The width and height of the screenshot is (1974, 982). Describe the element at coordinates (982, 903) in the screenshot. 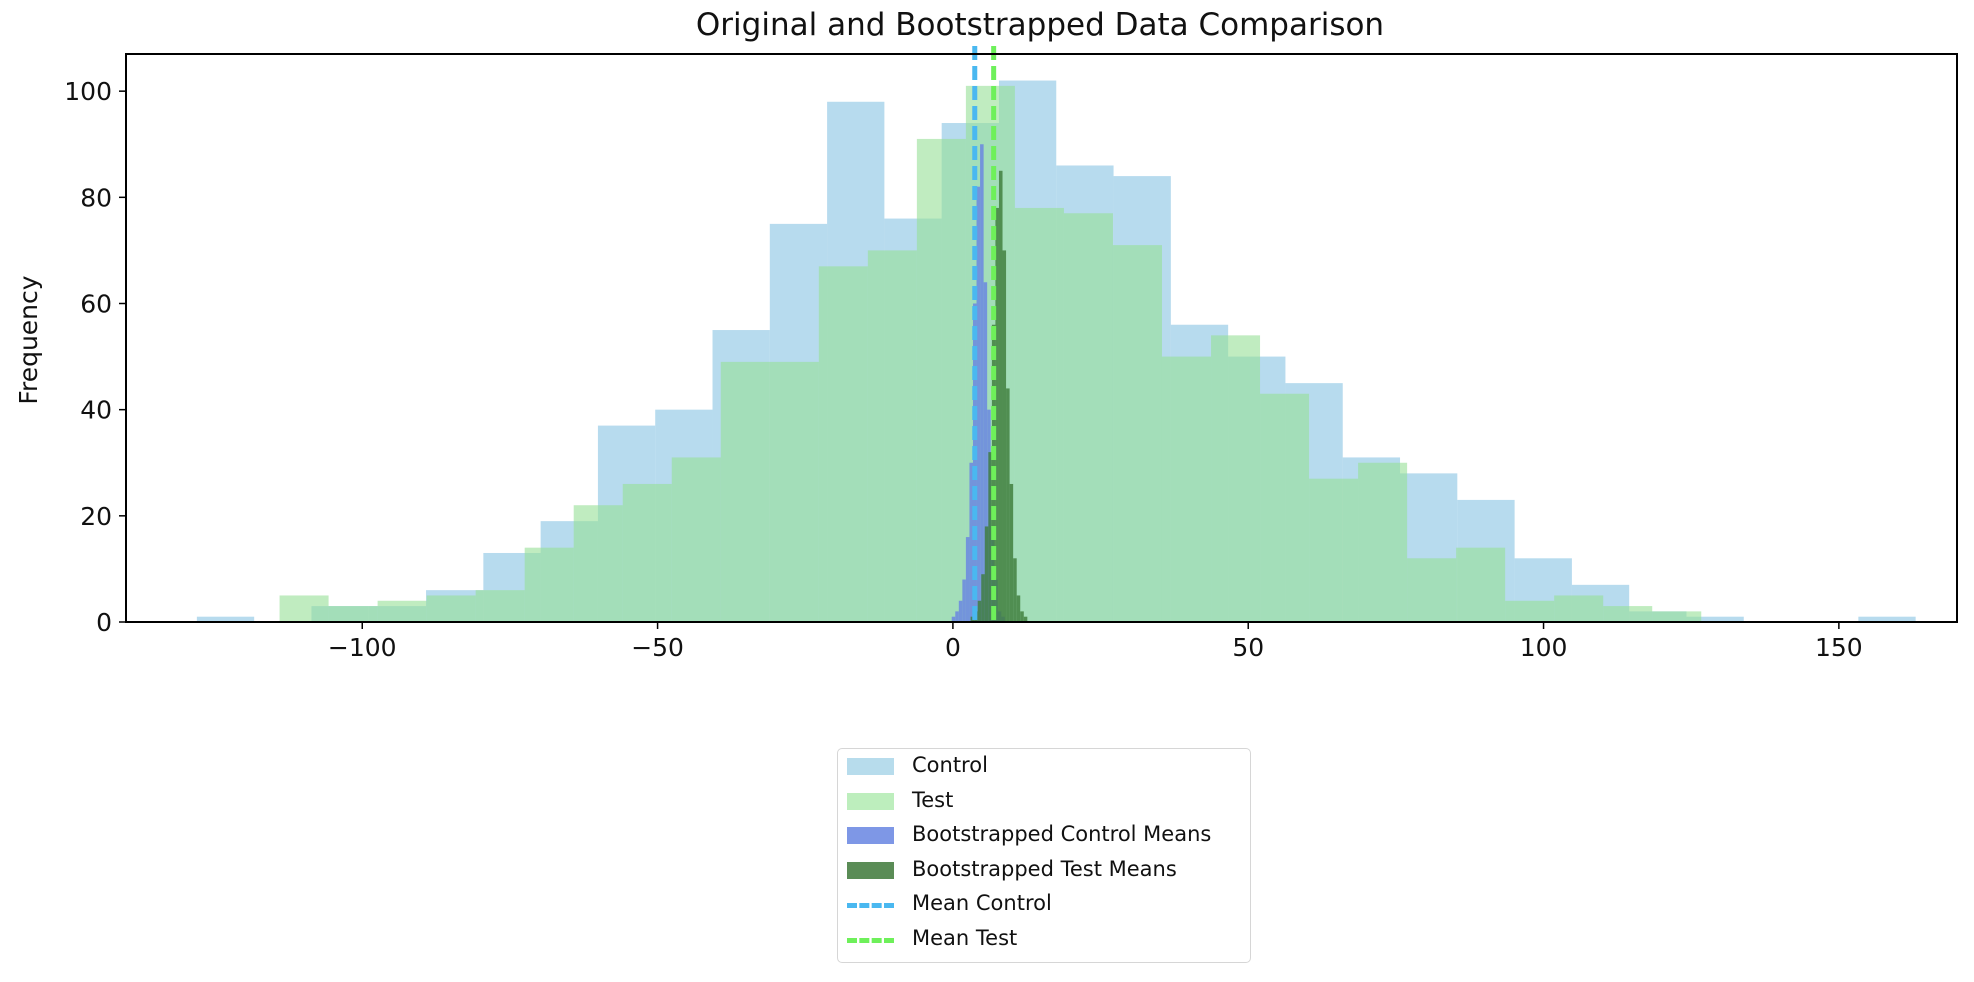

I see `legend-label: Mean Control` at that location.